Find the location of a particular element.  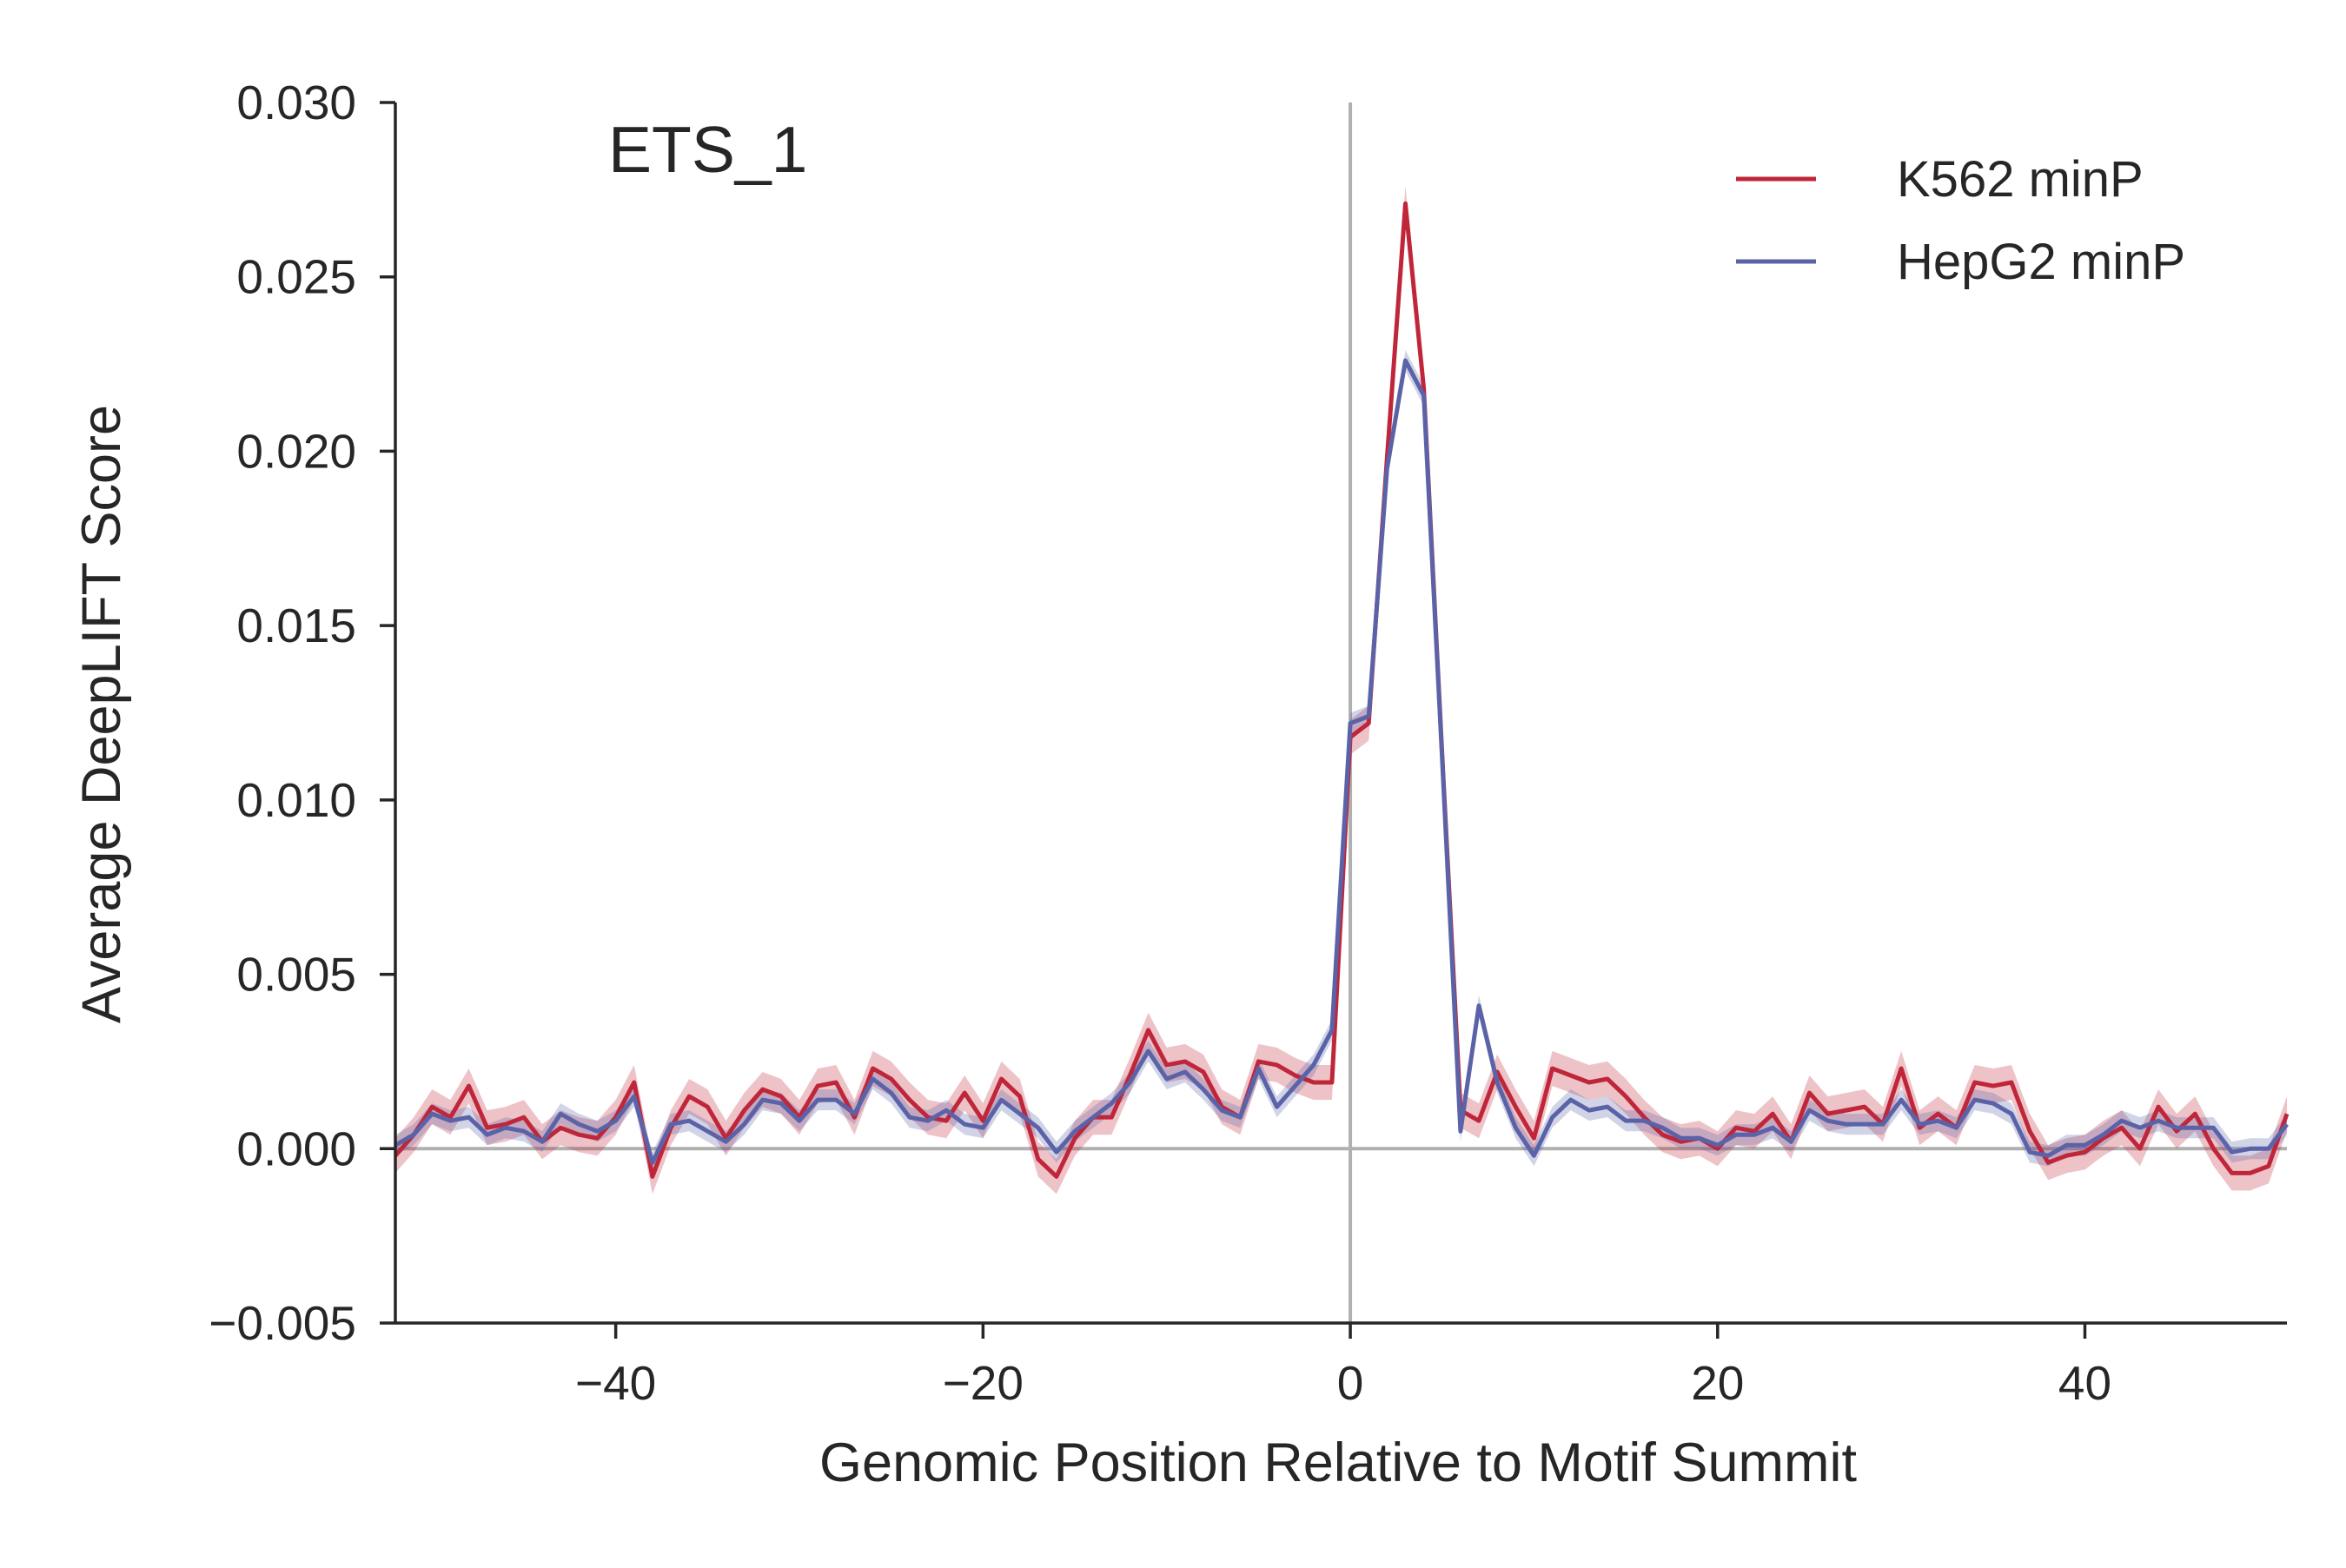

y-tick-label: 0.000 is located at coordinates (296, 1148).